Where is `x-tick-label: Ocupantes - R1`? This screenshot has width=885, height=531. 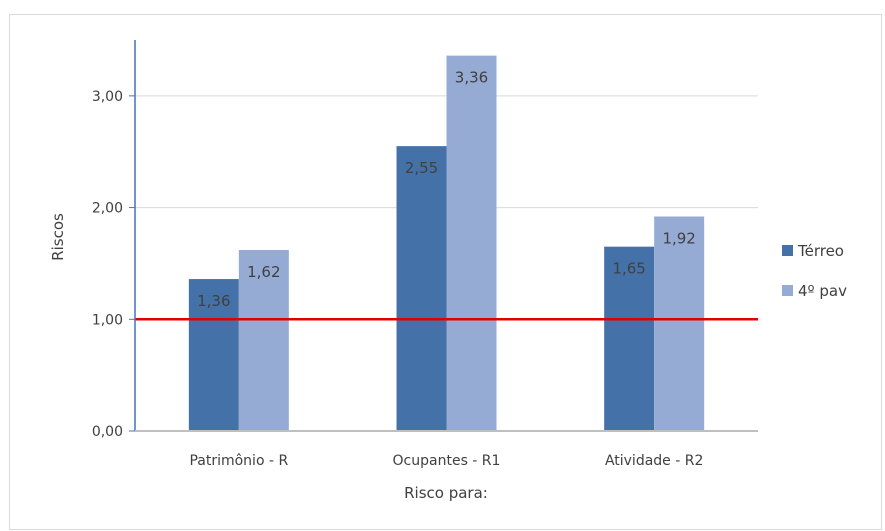
x-tick-label: Ocupantes - R1 is located at coordinates (447, 461).